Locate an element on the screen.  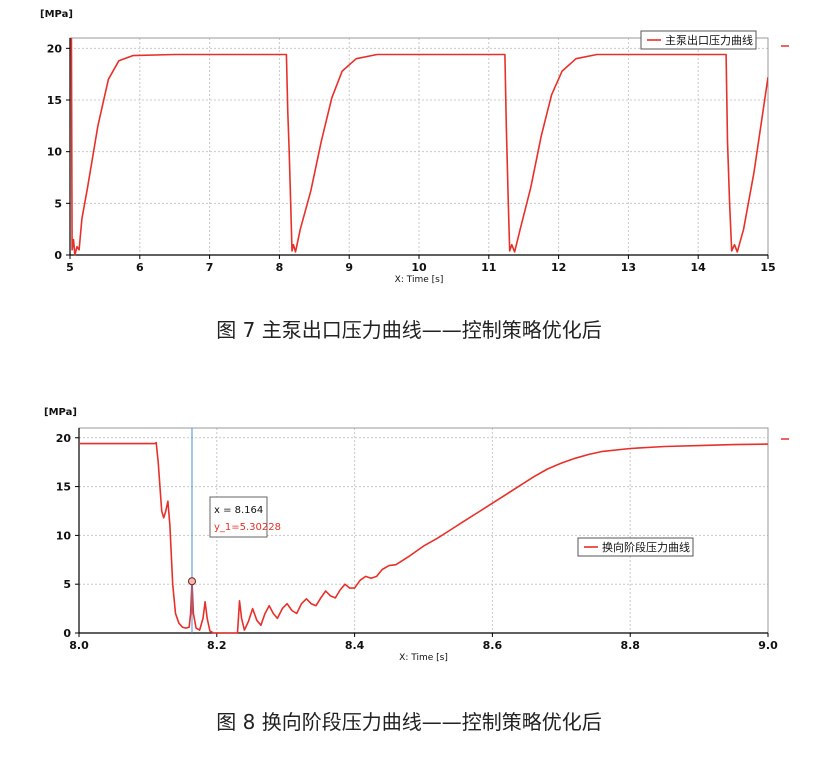
x-tick-label: 9.0 is located at coordinates (768, 645).